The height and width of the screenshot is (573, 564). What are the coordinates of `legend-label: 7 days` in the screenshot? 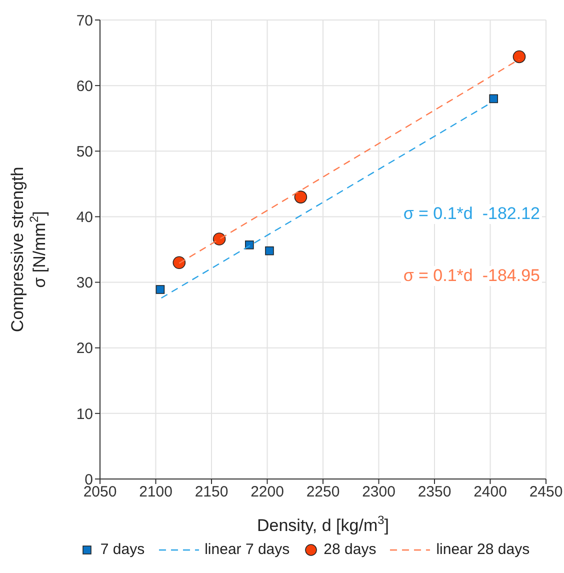 It's located at (122, 549).